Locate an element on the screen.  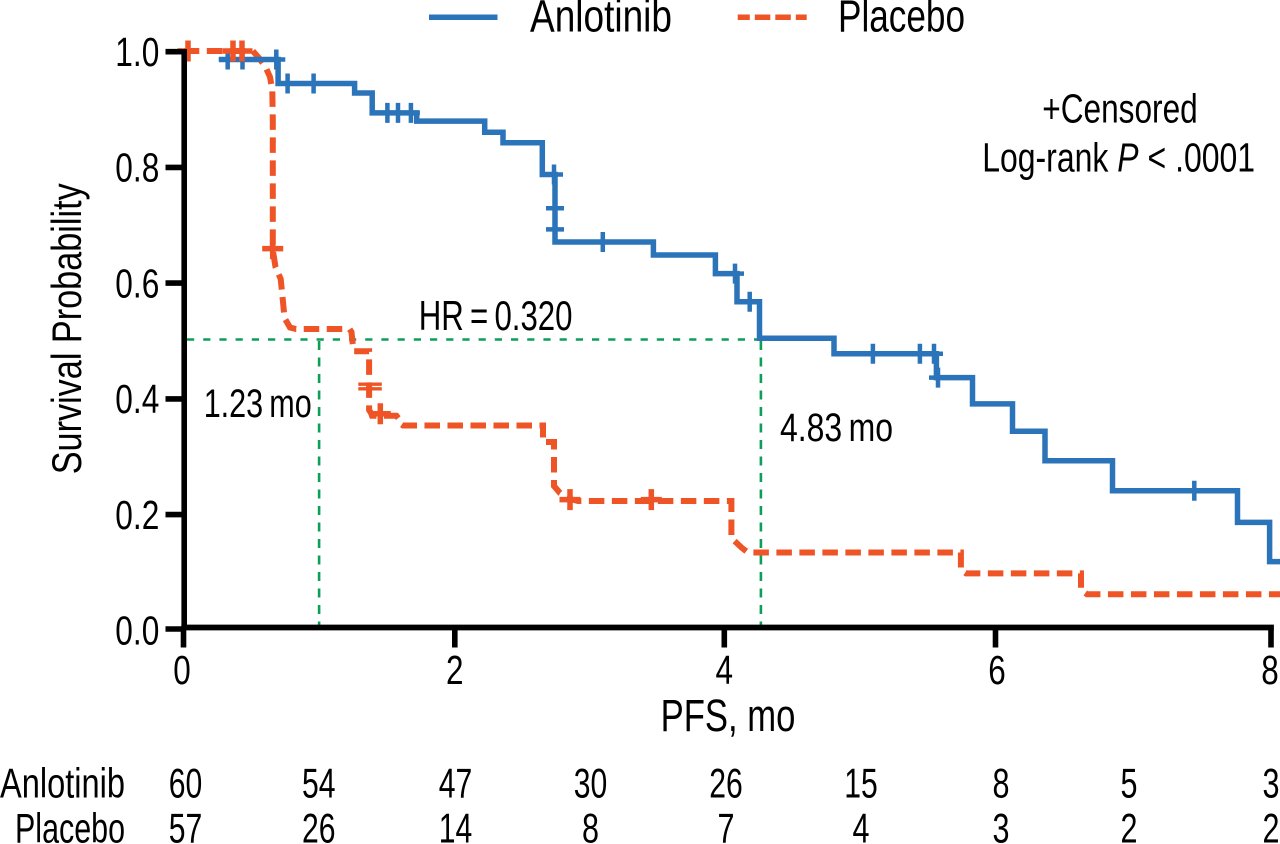
svg-text: 30 is located at coordinates (591, 783).